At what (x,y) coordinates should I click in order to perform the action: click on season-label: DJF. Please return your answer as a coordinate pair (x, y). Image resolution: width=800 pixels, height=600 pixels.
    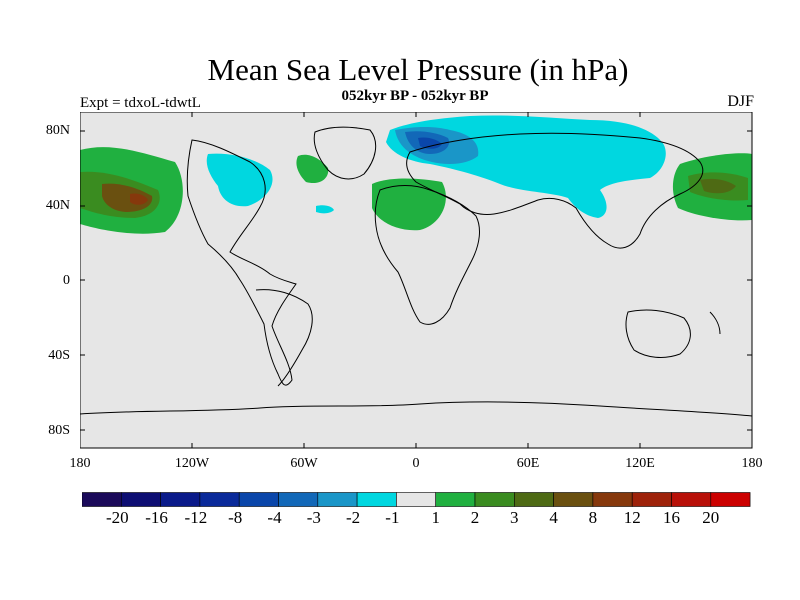
    Looking at the image, I should click on (740, 101).